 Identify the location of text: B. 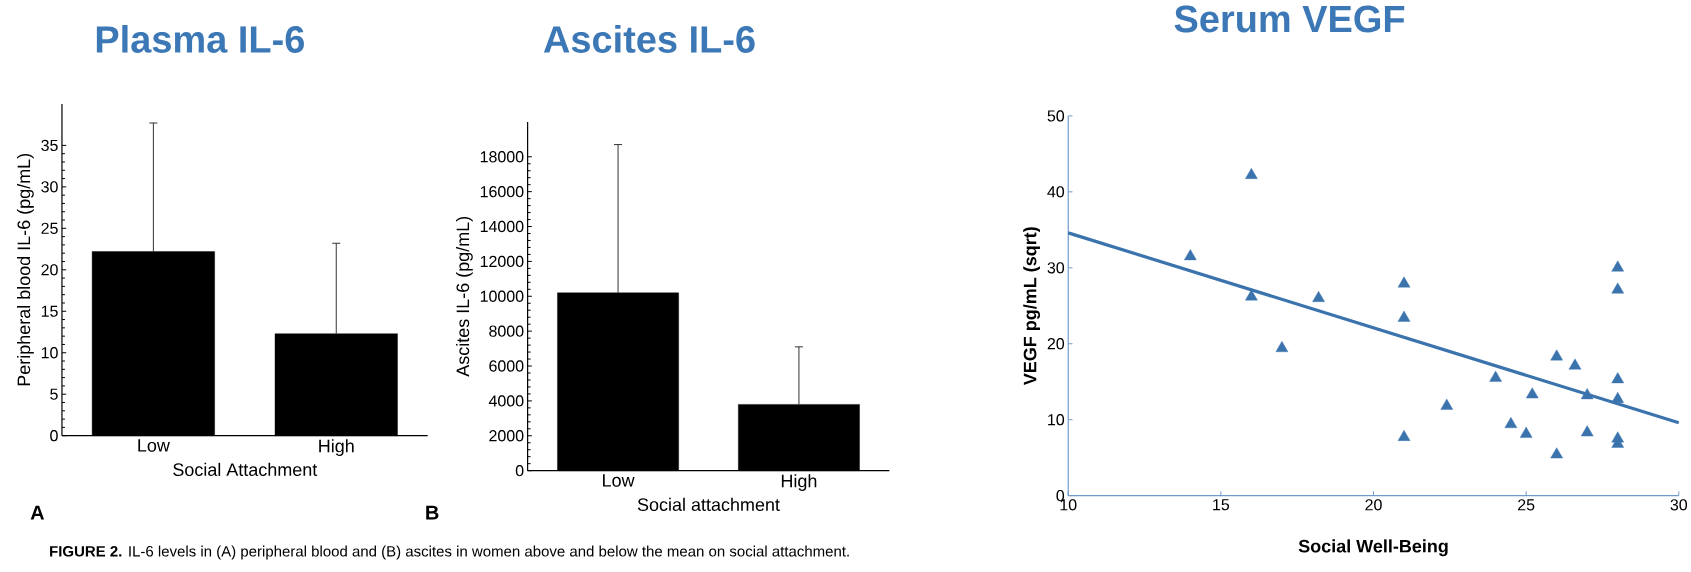
(432, 512).